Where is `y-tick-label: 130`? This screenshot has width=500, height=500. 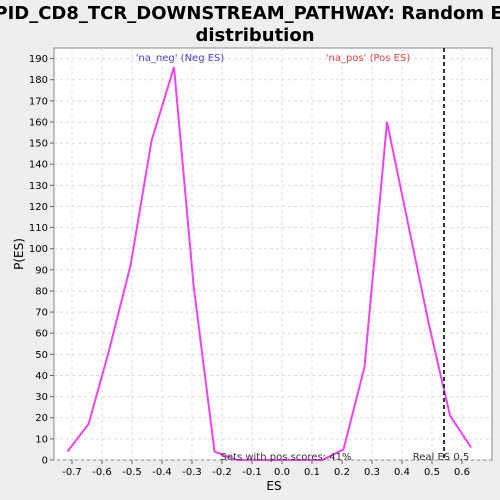 y-tick-label: 130 is located at coordinates (38, 186).